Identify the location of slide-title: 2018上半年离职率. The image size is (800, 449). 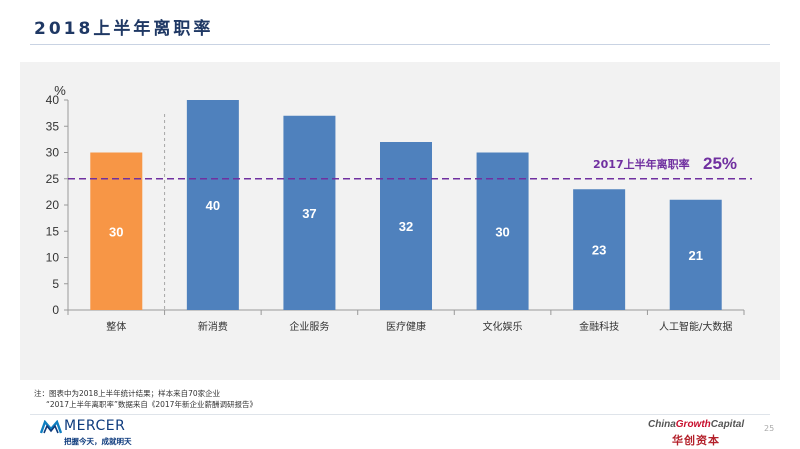
(124, 29).